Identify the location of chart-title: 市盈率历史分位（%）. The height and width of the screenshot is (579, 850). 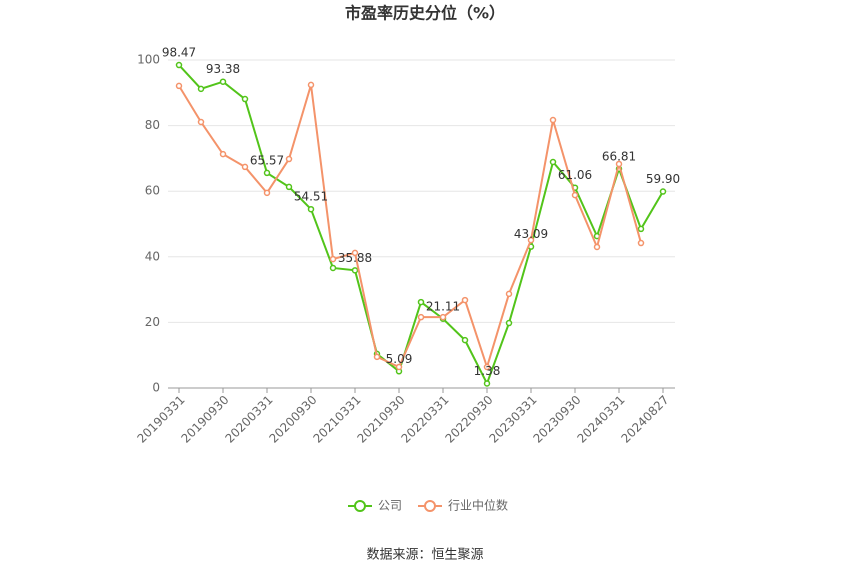
(425, 13).